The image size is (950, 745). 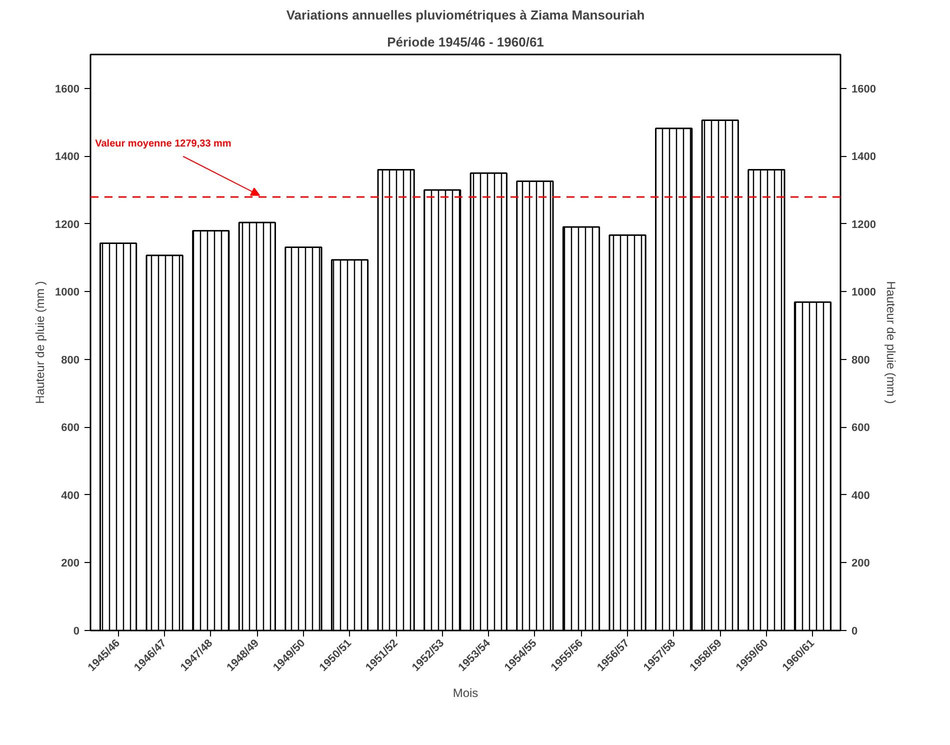 I want to click on y2-tick-label: 600, so click(x=861, y=428).